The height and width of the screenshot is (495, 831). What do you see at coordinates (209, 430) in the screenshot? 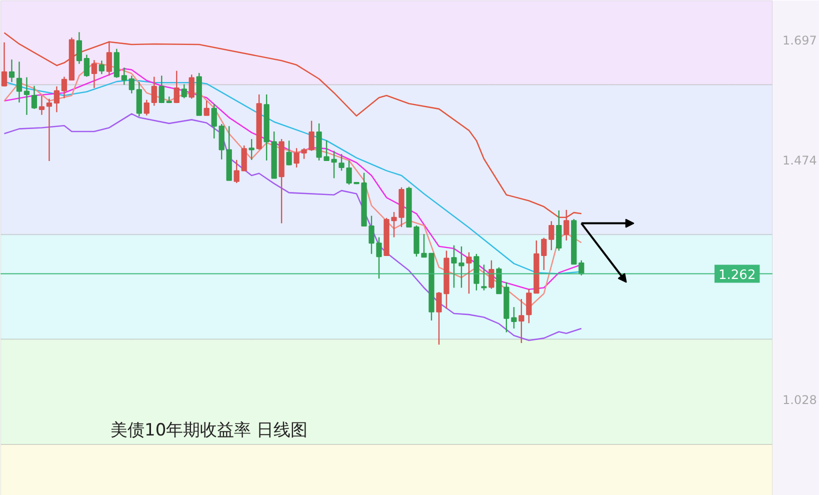
I see `text: 美债10年期收益率 日线图` at bounding box center [209, 430].